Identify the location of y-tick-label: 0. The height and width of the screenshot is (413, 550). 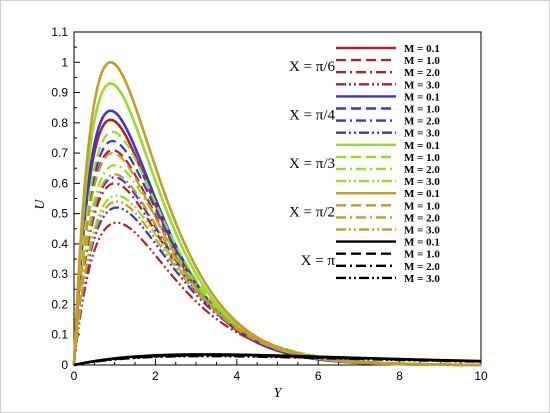
(64, 365).